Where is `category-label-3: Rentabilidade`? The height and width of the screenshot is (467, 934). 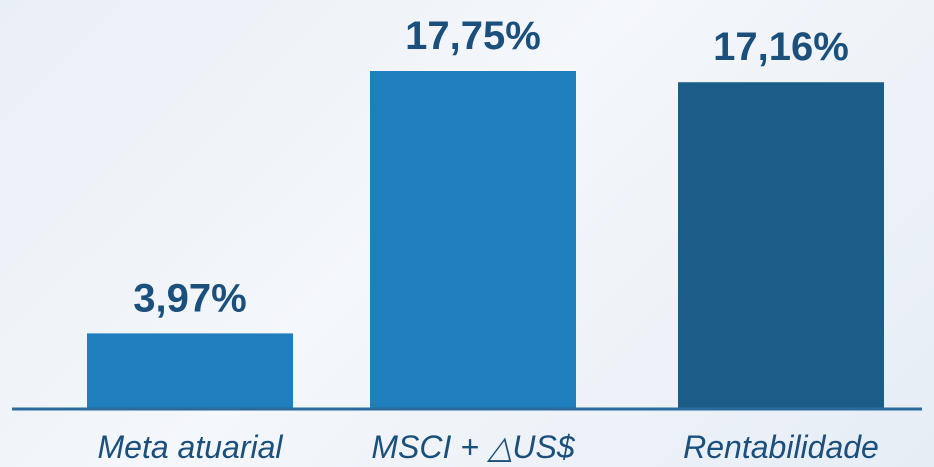
category-label-3: Rentabilidade is located at coordinates (781, 447).